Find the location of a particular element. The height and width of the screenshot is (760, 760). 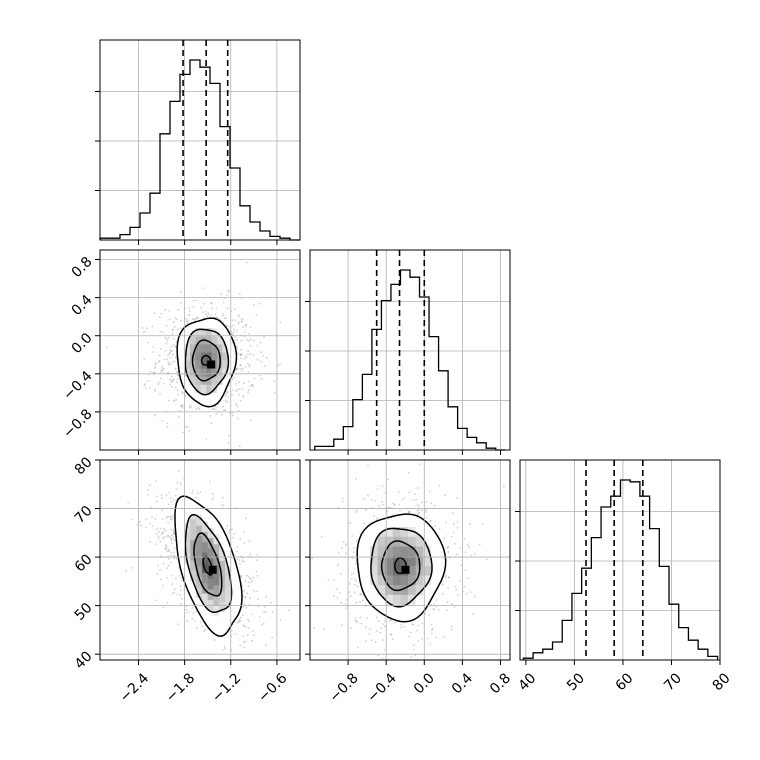

hist-p1-frame is located at coordinates (410, 350).